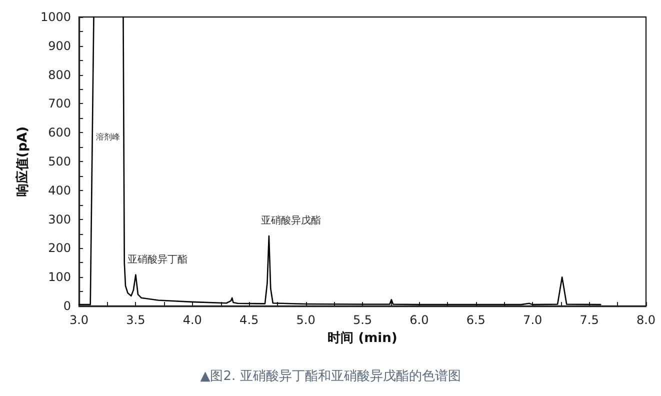  What do you see at coordinates (59, 45) in the screenshot?
I see `y-tick-label: 900` at bounding box center [59, 45].